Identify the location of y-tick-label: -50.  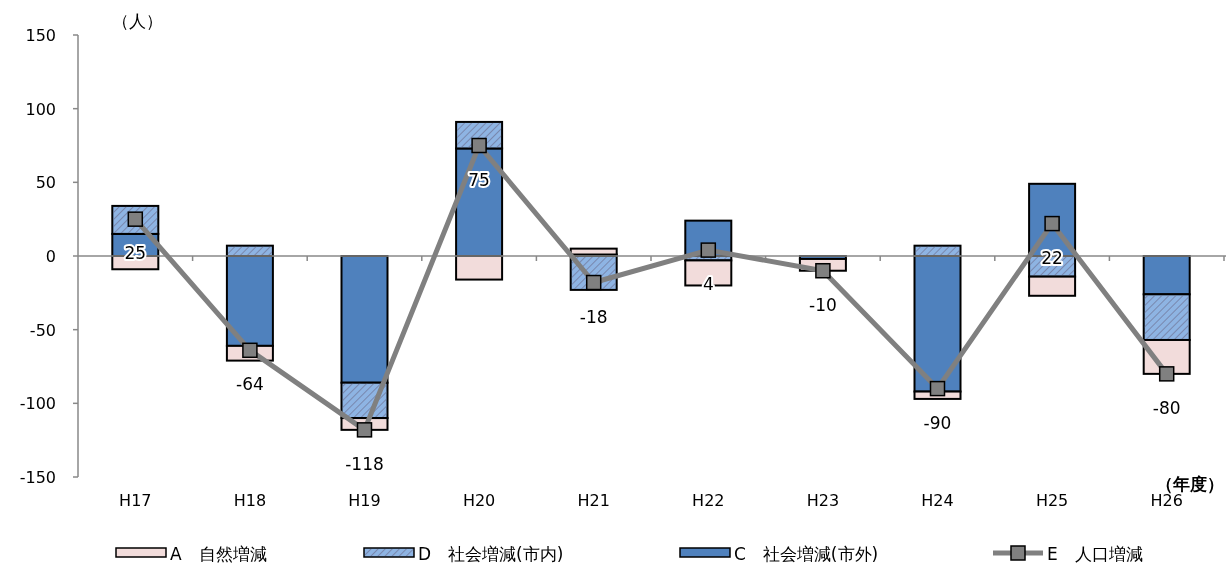
(42, 330).